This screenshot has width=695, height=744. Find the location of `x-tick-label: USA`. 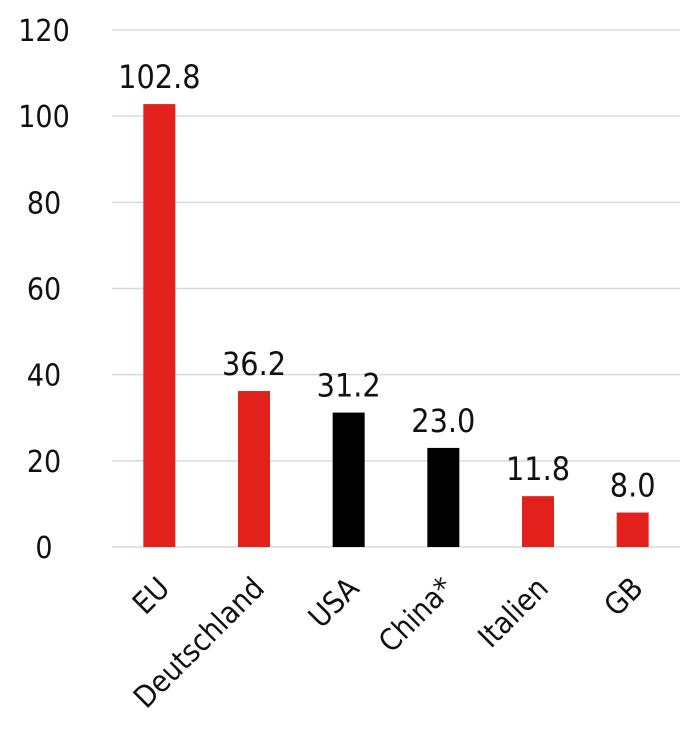

x-tick-label: USA is located at coordinates (334, 603).